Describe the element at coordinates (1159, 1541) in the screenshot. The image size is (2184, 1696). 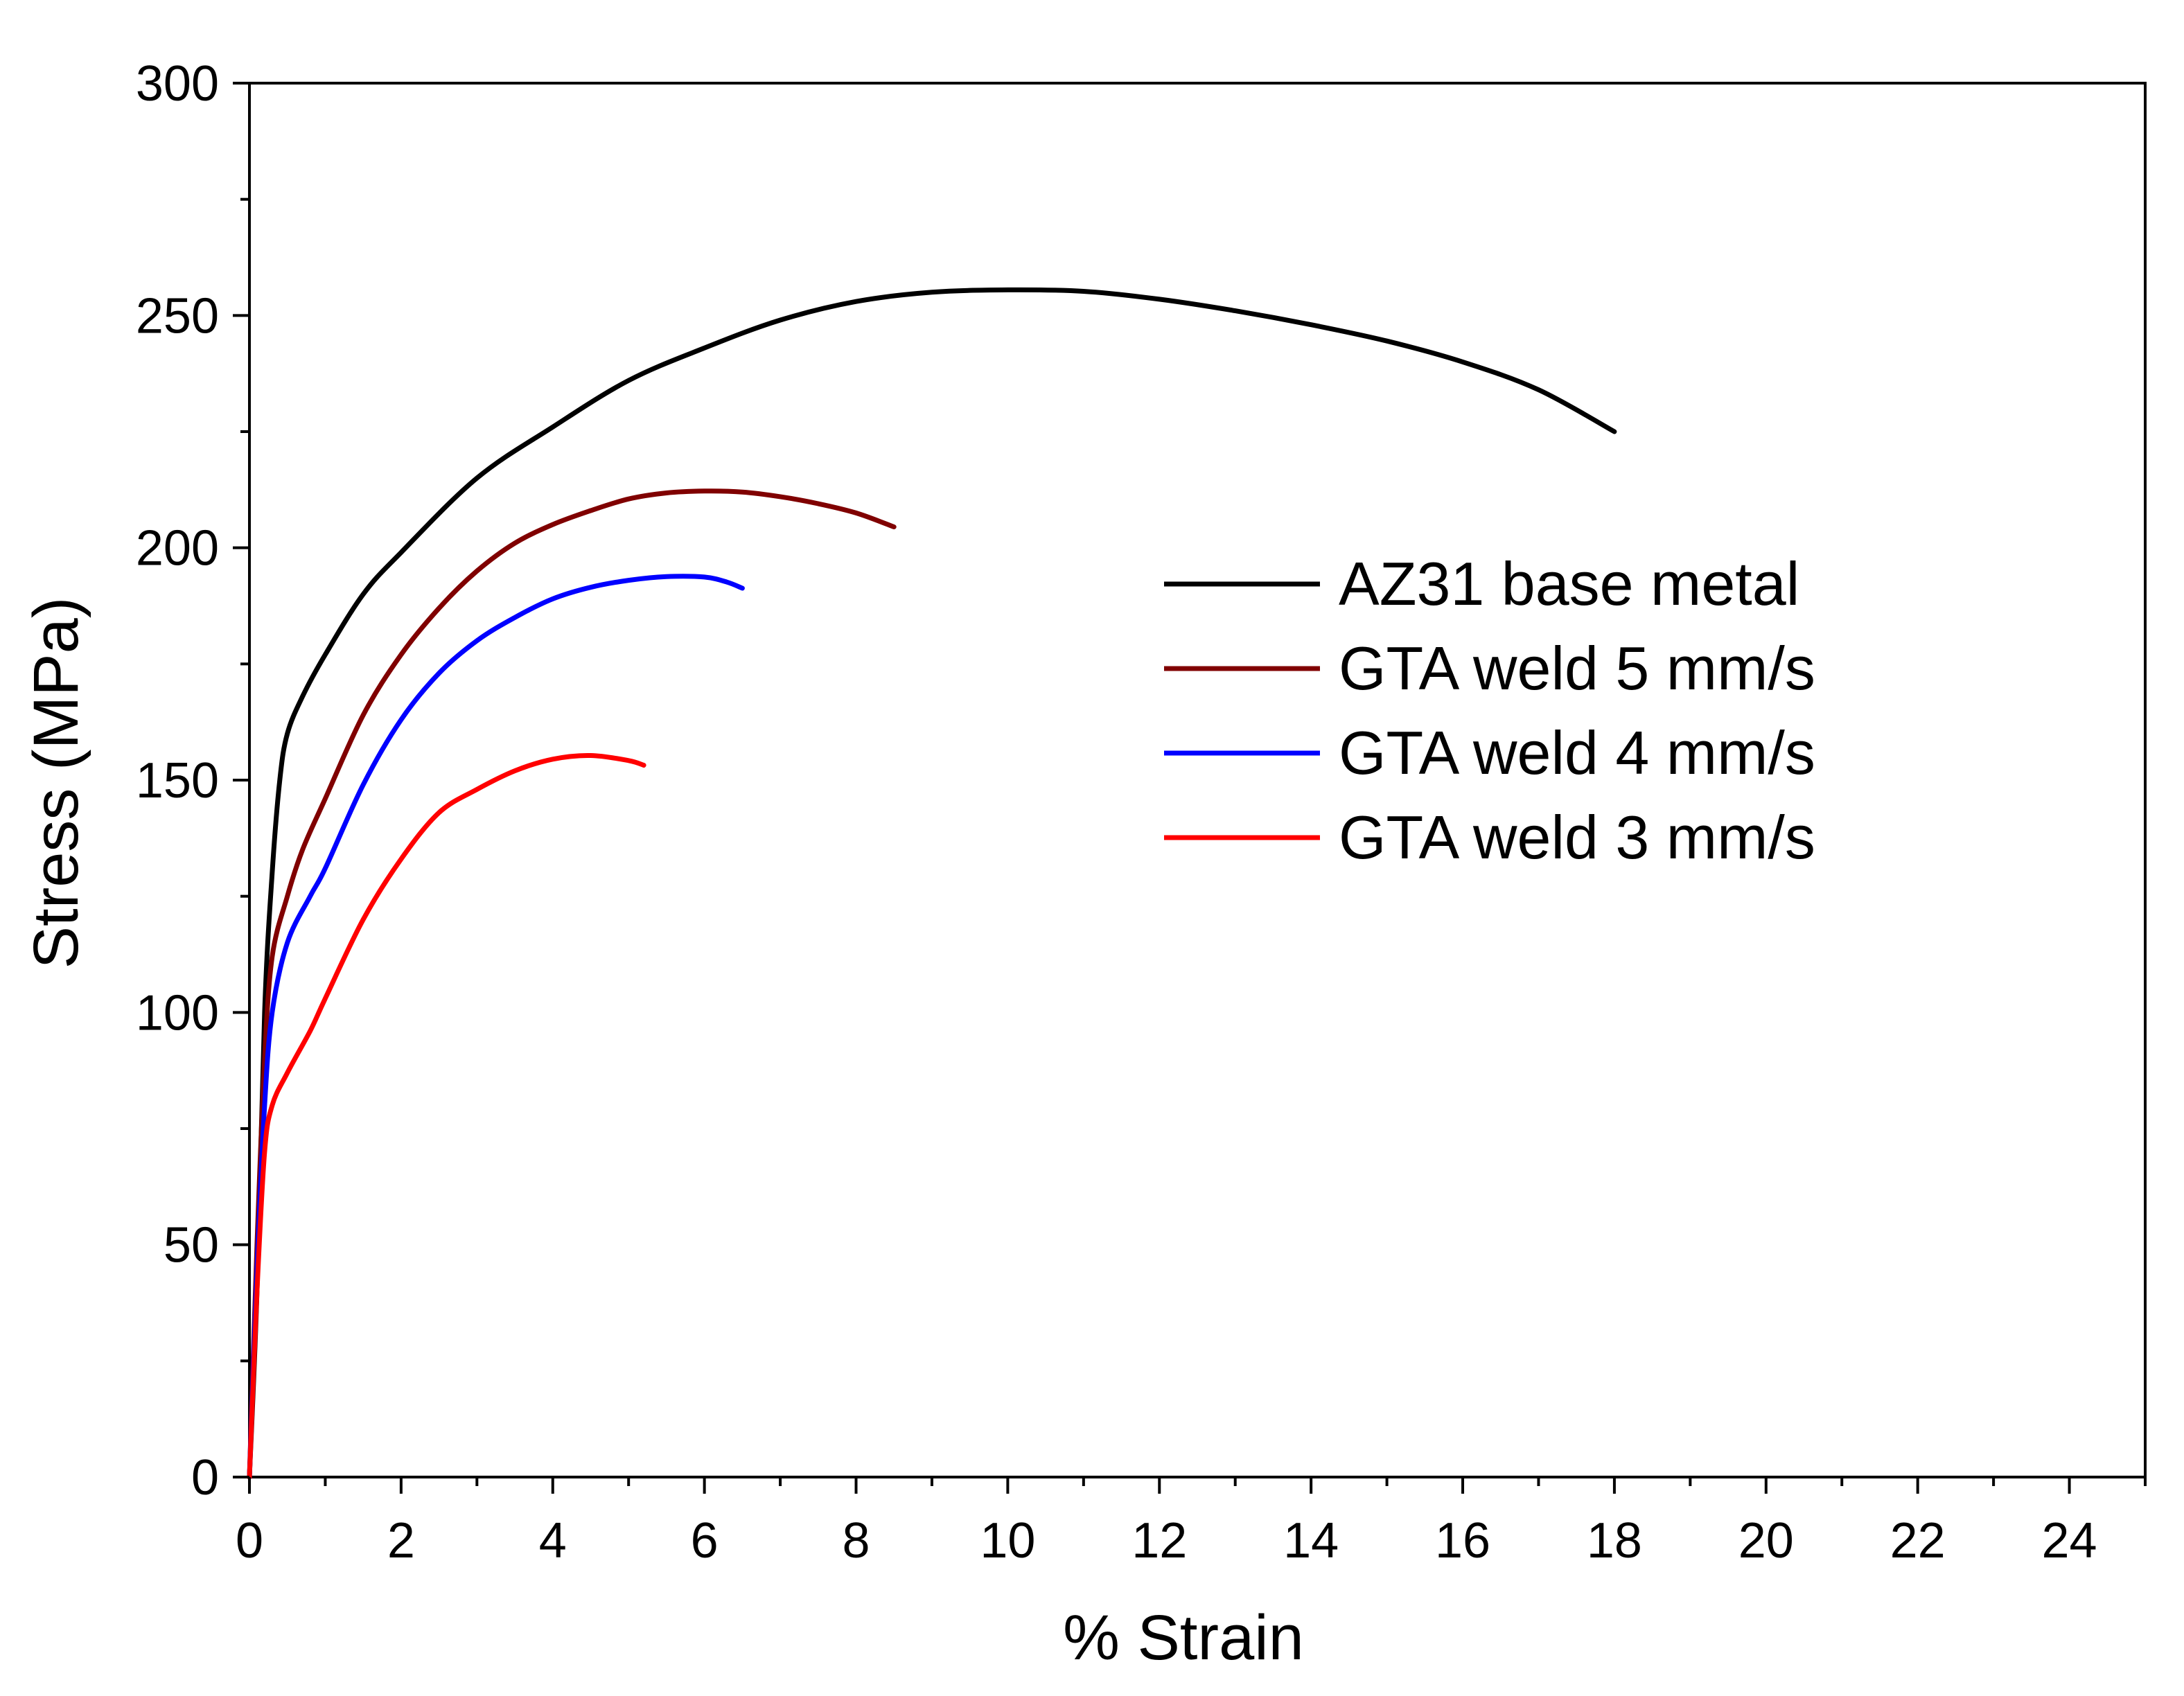
I see `x-tick-label: 12` at that location.